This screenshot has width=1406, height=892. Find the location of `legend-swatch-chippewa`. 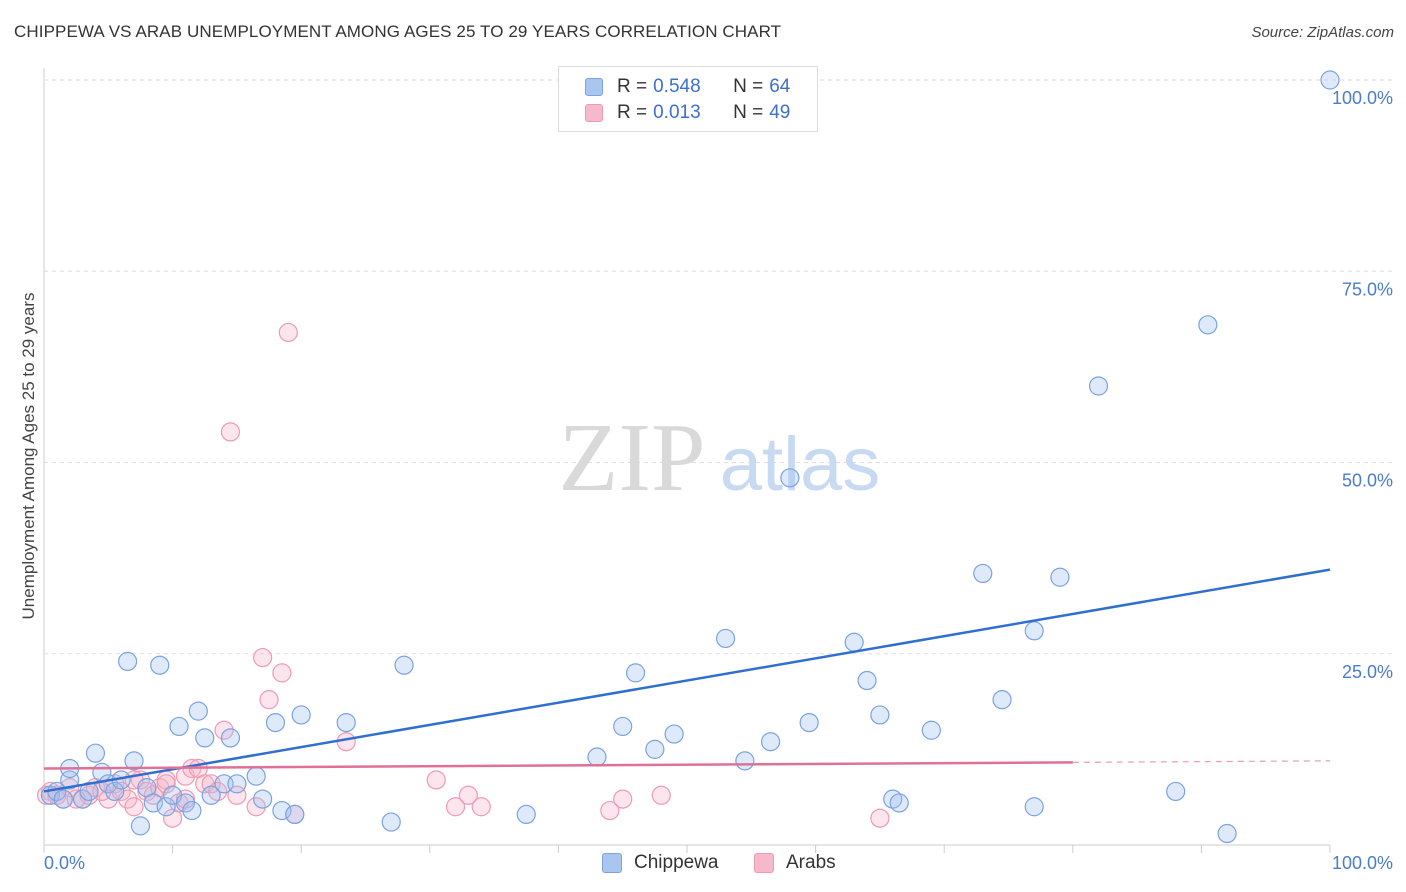

legend-swatch-chippewa is located at coordinates (594, 87).